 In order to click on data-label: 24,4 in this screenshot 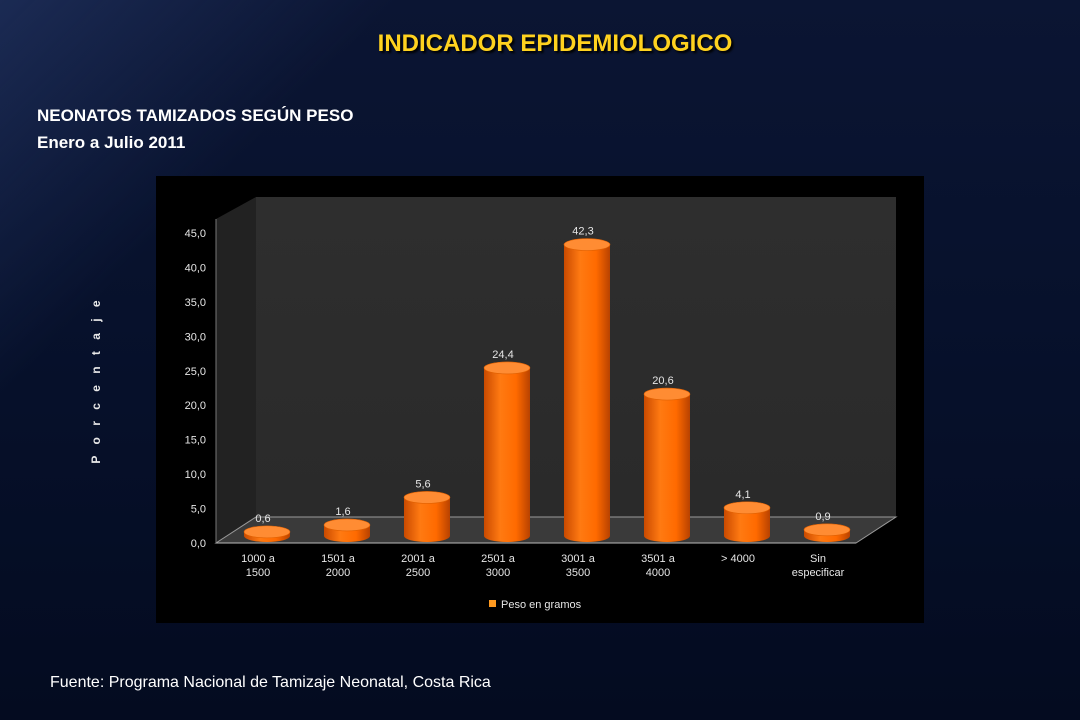, I will do `click(502, 355)`.